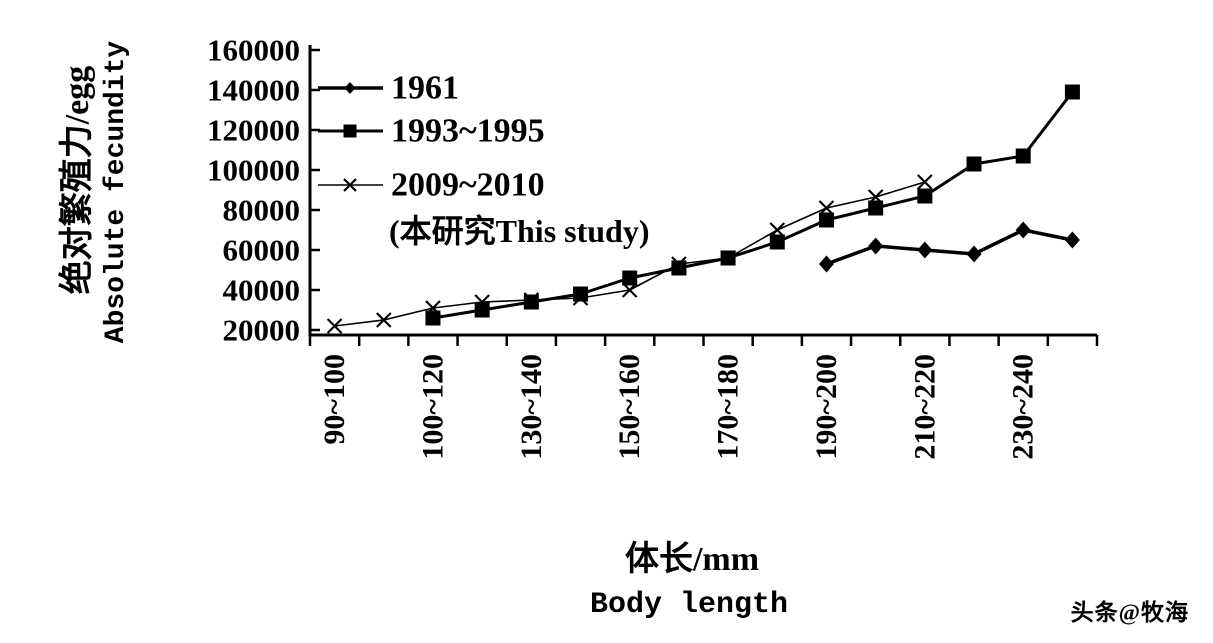  I want to click on legend-entry-3: 2009~2010 (本研究This study), so click(484, 208).